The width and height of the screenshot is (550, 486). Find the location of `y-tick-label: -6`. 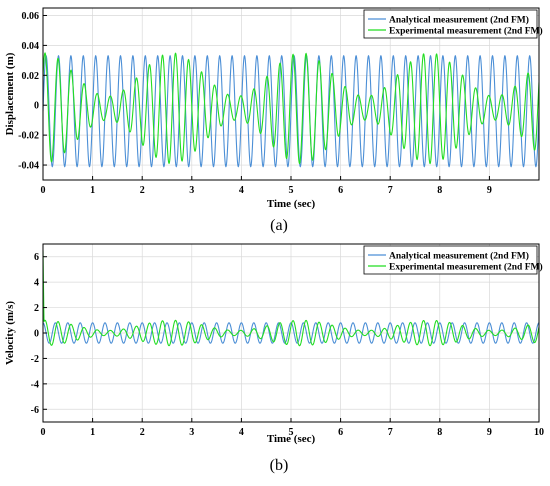

y-tick-label: -6 is located at coordinates (35, 410).